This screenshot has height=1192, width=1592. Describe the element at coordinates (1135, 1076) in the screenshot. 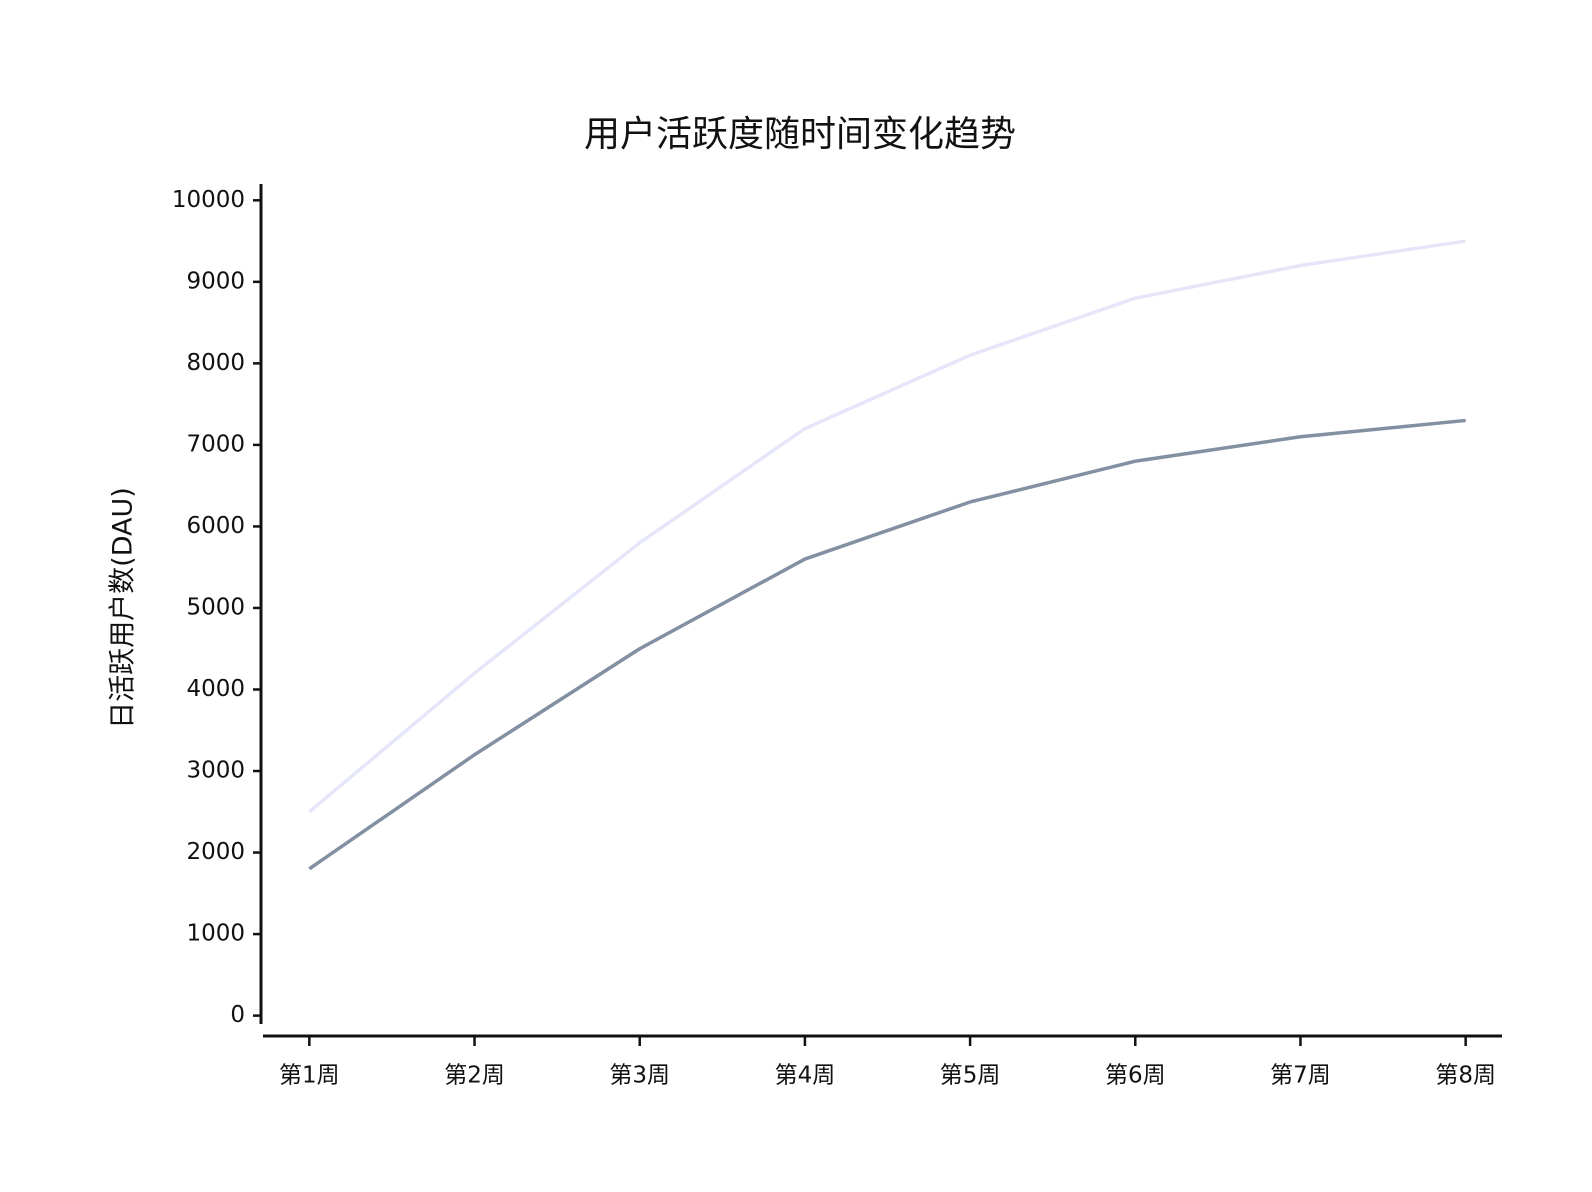

I see `x-tick-label: 第6周` at that location.